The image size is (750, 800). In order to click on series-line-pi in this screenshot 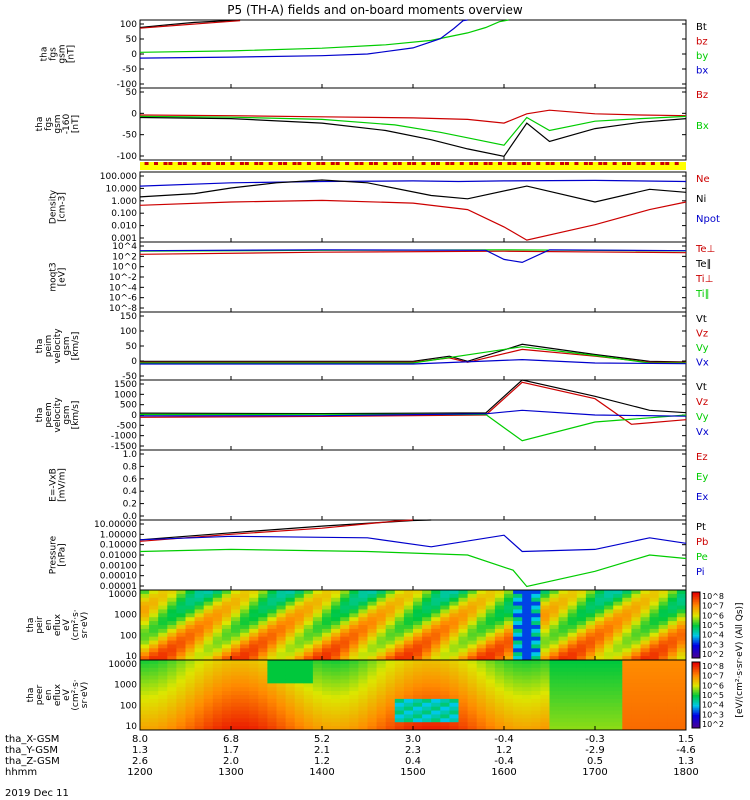, I will do `click(413, 543)`.